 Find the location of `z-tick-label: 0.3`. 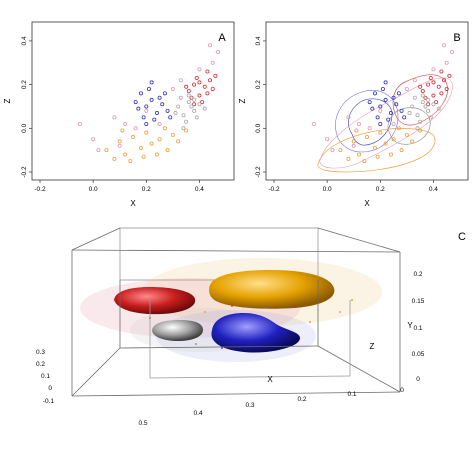

z-tick-label: 0.3 is located at coordinates (40, 352).